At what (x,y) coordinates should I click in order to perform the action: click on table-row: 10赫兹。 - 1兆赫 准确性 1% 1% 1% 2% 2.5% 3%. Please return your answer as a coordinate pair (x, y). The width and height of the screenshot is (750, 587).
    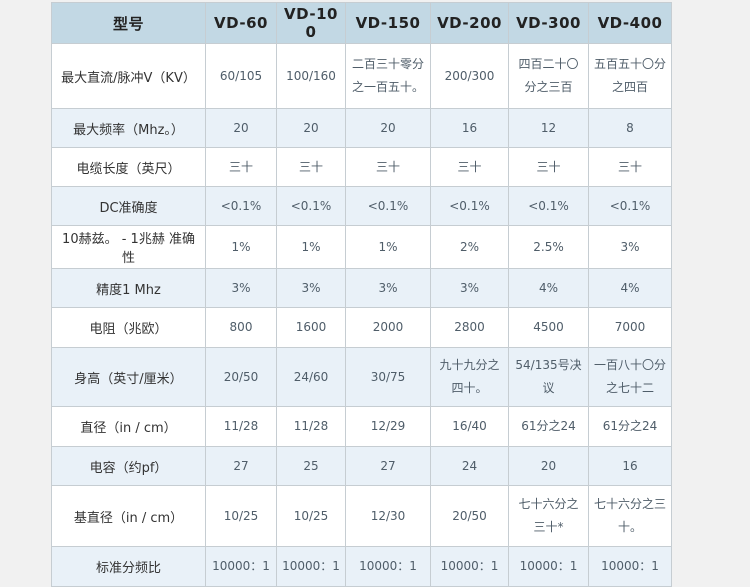
    Looking at the image, I should click on (361, 247).